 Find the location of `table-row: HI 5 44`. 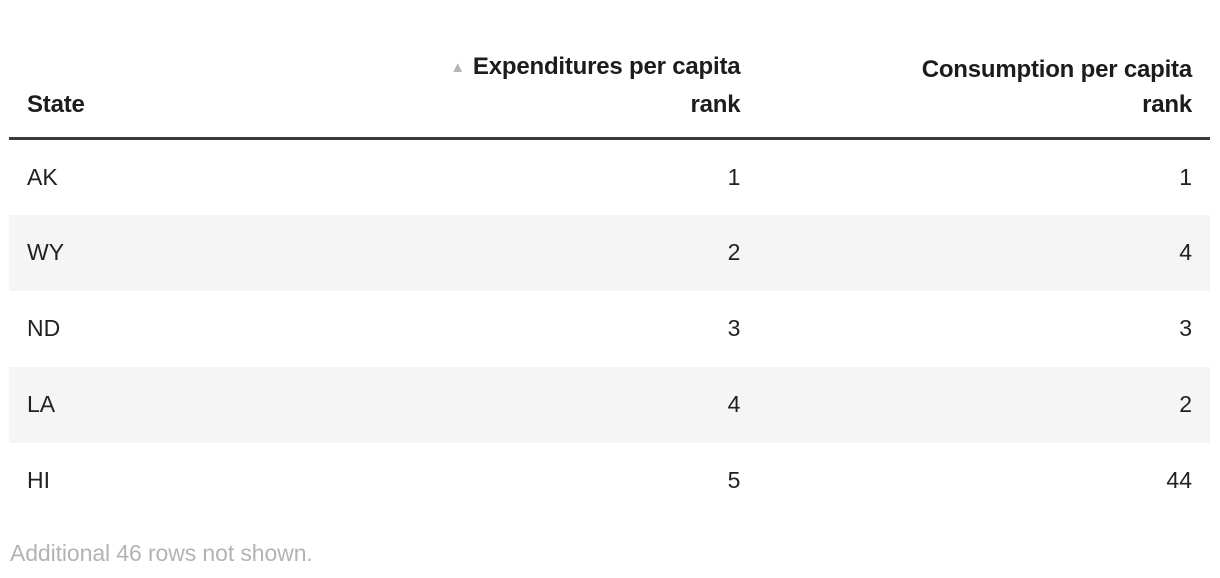

table-row: HI 5 44 is located at coordinates (609, 481).